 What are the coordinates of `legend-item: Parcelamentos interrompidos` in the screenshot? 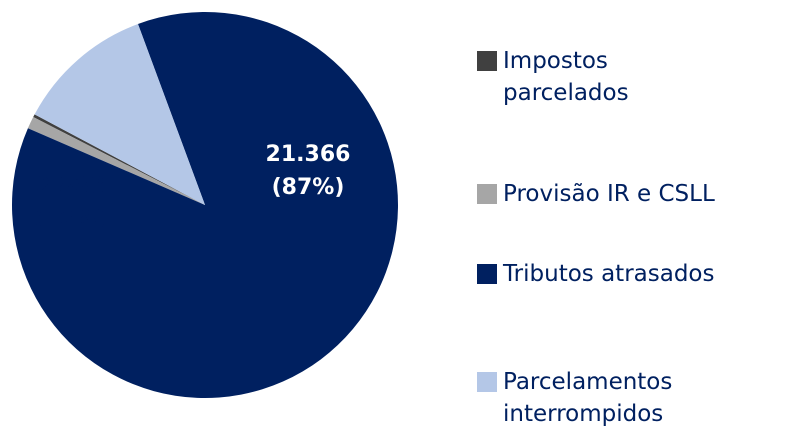 It's located at (627, 398).